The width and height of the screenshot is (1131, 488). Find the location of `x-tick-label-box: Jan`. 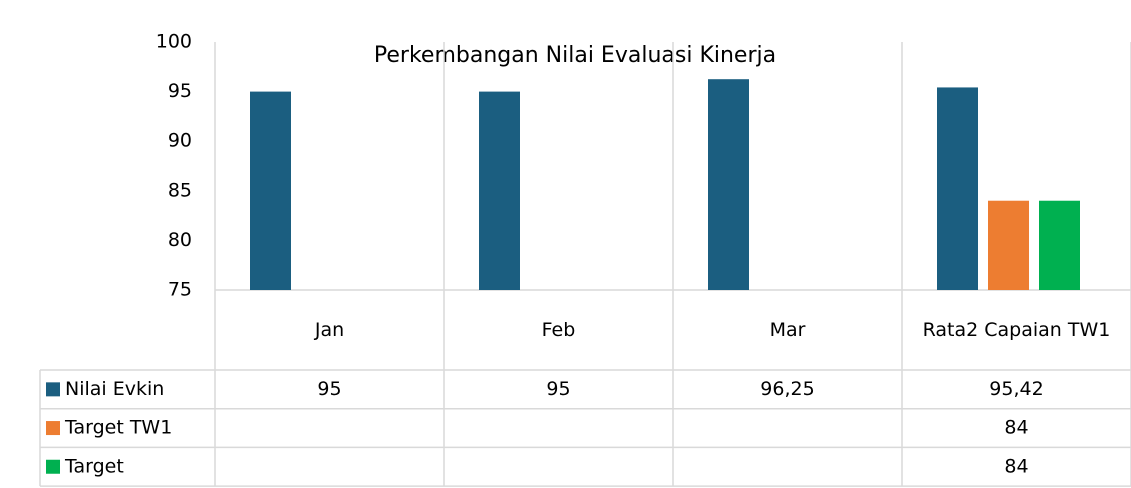

x-tick-label-box: Jan is located at coordinates (329, 330).